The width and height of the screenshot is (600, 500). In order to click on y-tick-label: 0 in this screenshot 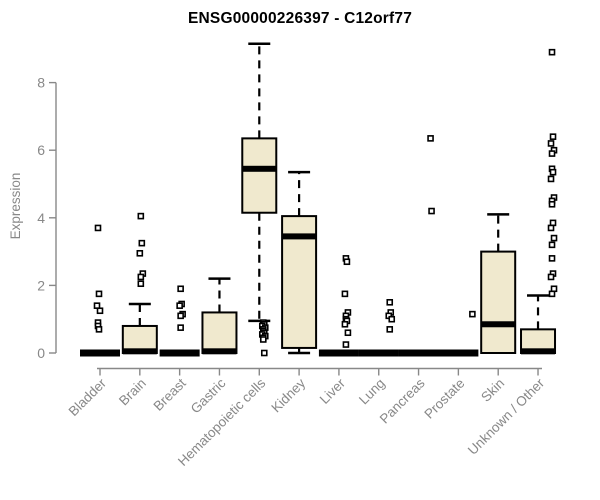, I will do `click(41, 353)`.